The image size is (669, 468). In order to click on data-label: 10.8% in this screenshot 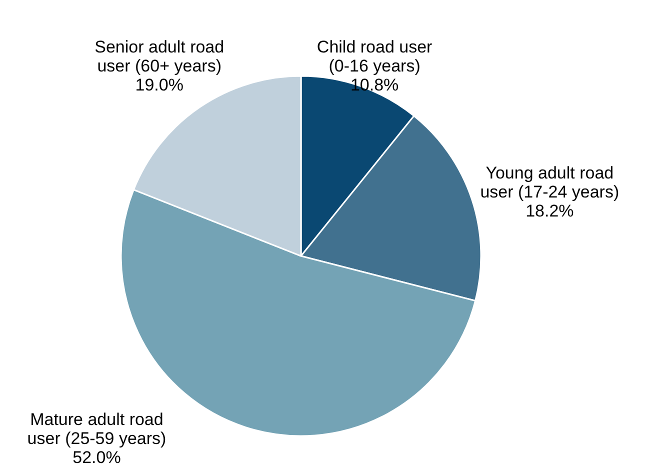, I will do `click(374, 85)`.